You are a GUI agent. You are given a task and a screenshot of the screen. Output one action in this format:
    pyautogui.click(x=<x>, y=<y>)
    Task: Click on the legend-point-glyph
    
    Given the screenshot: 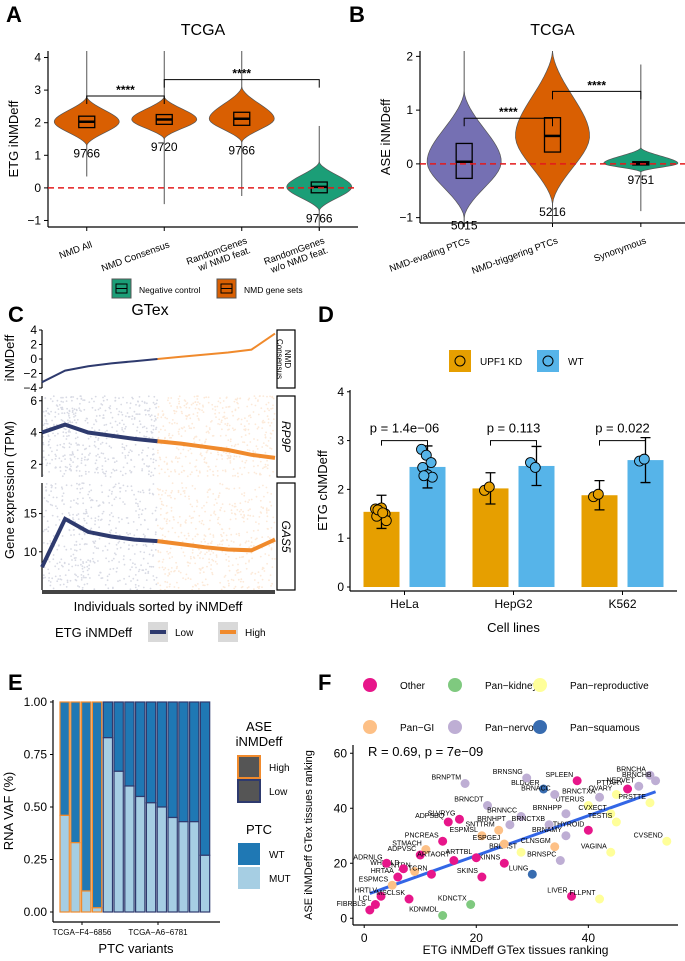 What is the action you would take?
    pyautogui.click(x=460, y=361)
    